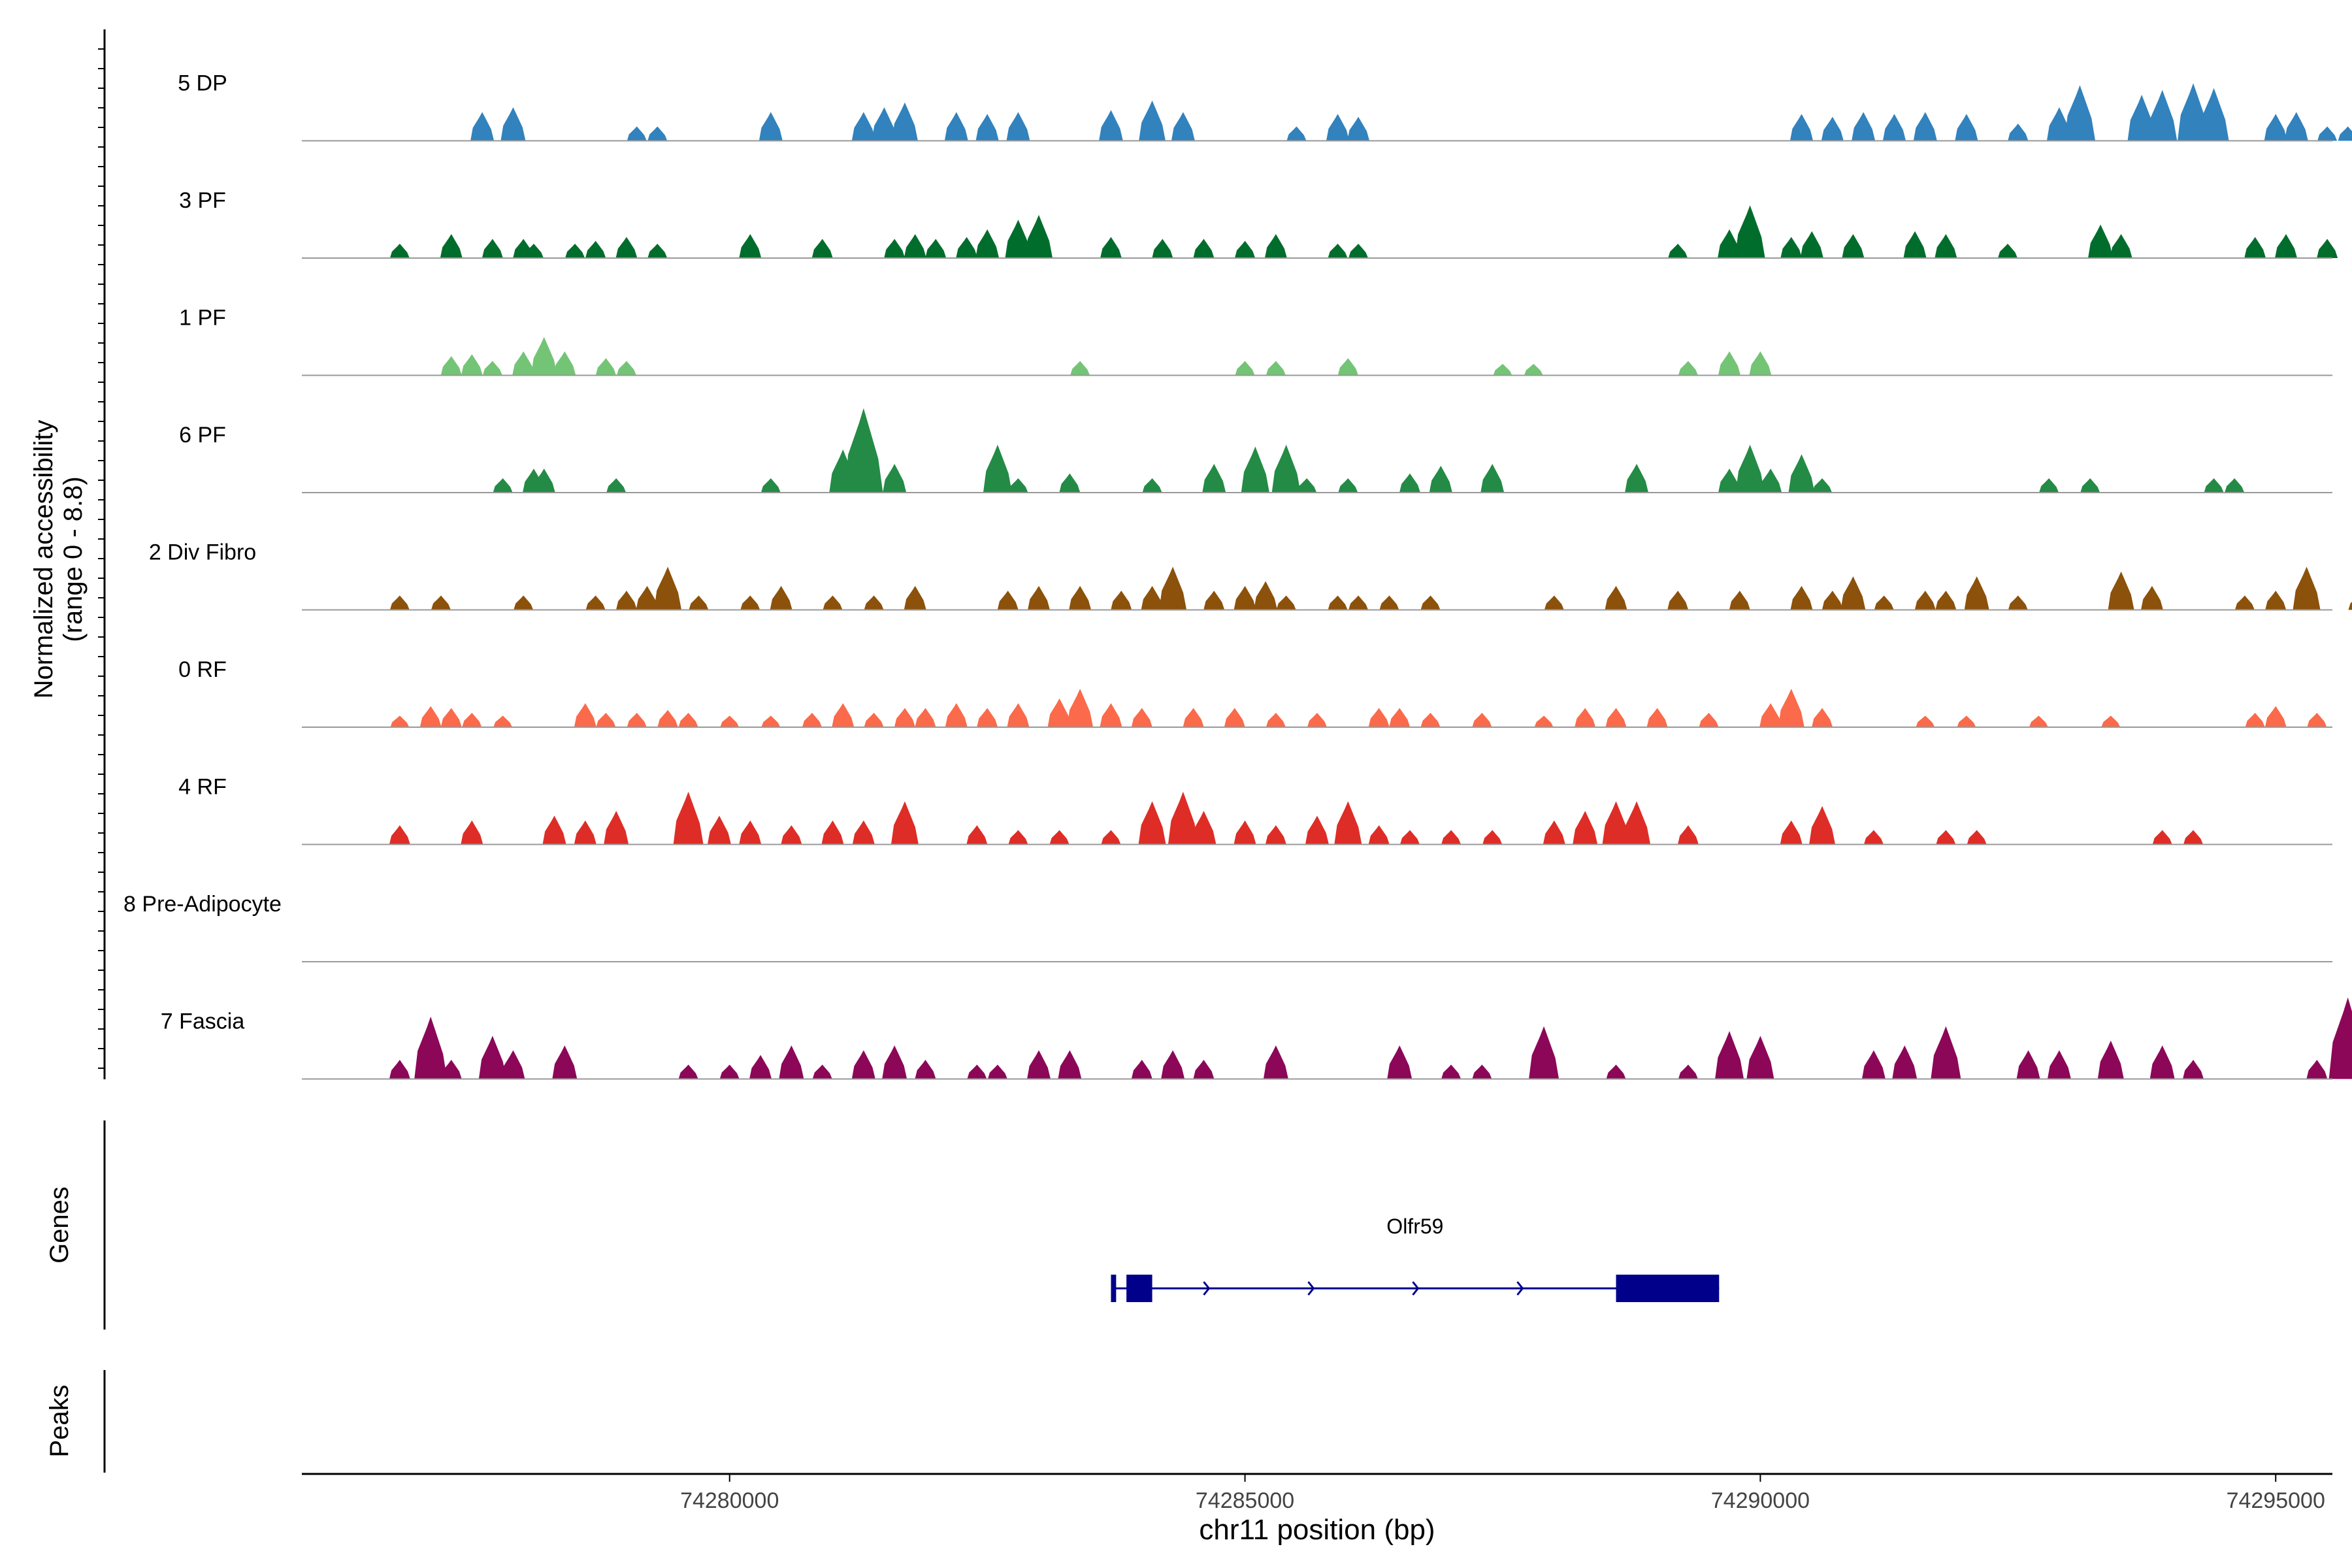 This screenshot has width=2352, height=1568. Describe the element at coordinates (1414, 1226) in the screenshot. I see `gene-name-label: Olfr59` at that location.